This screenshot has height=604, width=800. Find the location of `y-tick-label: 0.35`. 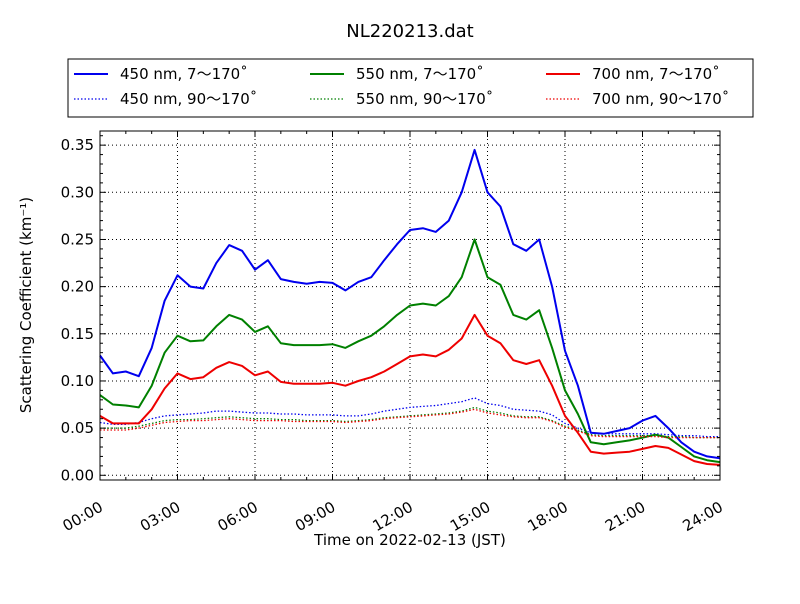

y-tick-label: 0.35 is located at coordinates (77, 145).